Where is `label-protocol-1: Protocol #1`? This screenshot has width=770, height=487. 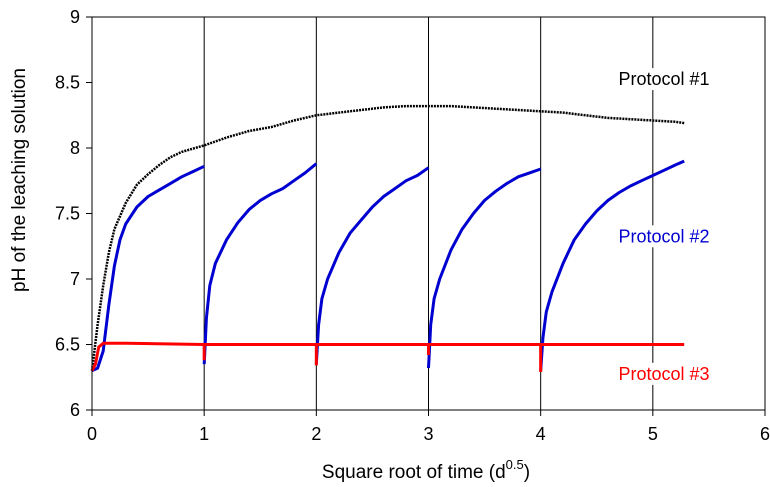
label-protocol-1: Protocol #1 is located at coordinates (664, 79).